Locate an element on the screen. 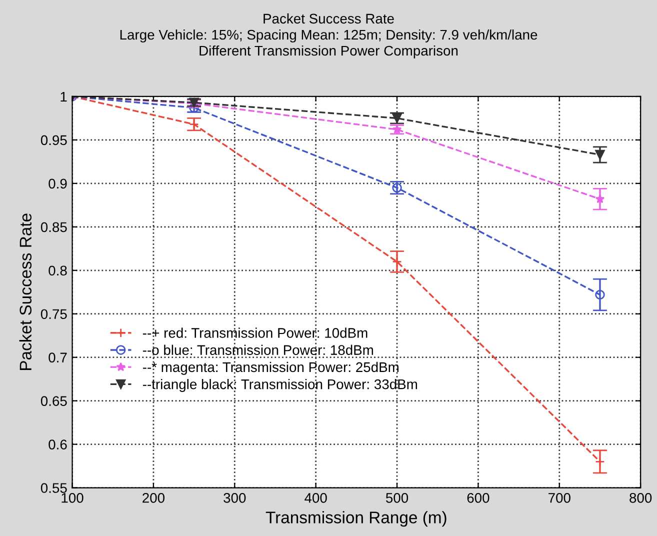  legend-label: --triangle black: Transmission Power: 33dBm is located at coordinates (280, 385).